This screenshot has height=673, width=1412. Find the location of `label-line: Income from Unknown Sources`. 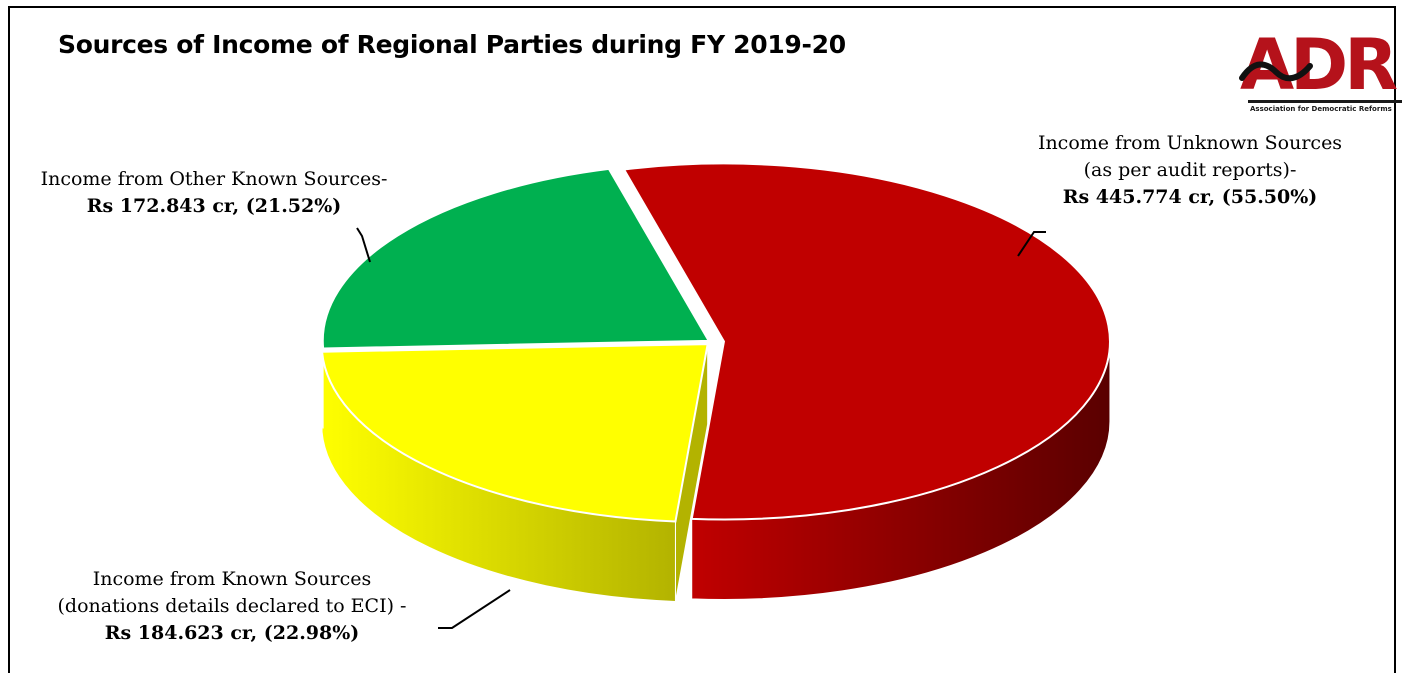

label-line: Income from Unknown Sources is located at coordinates (1190, 143).